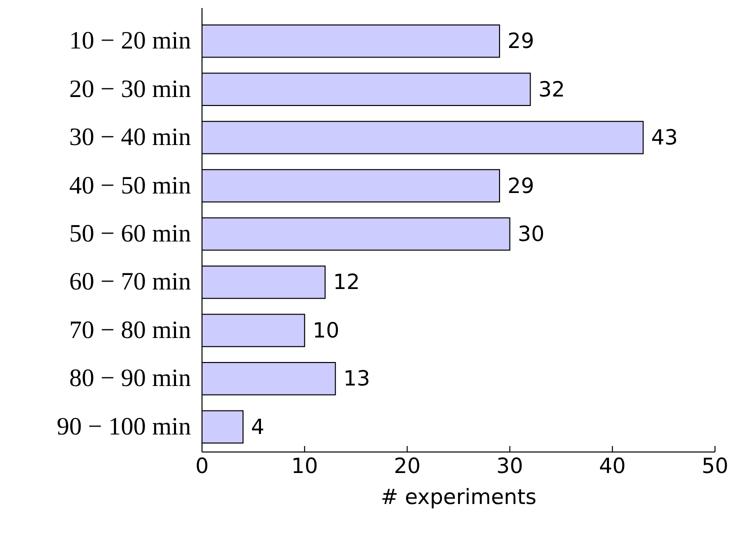  I want to click on y-tick-label: 20 − 30 min, so click(130, 89).